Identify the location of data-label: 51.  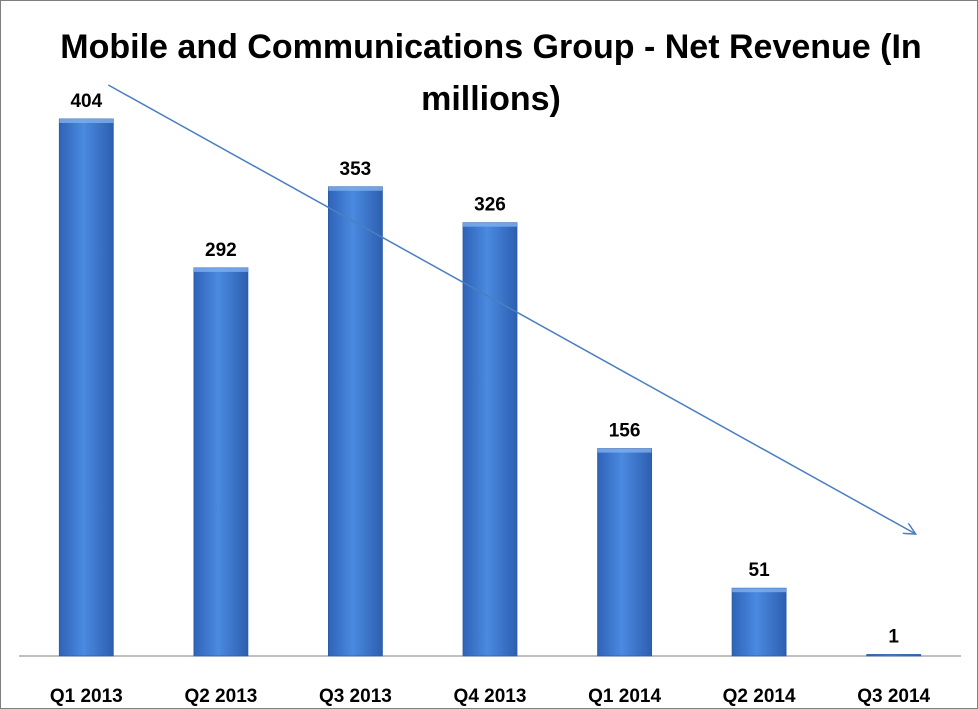
(760, 570).